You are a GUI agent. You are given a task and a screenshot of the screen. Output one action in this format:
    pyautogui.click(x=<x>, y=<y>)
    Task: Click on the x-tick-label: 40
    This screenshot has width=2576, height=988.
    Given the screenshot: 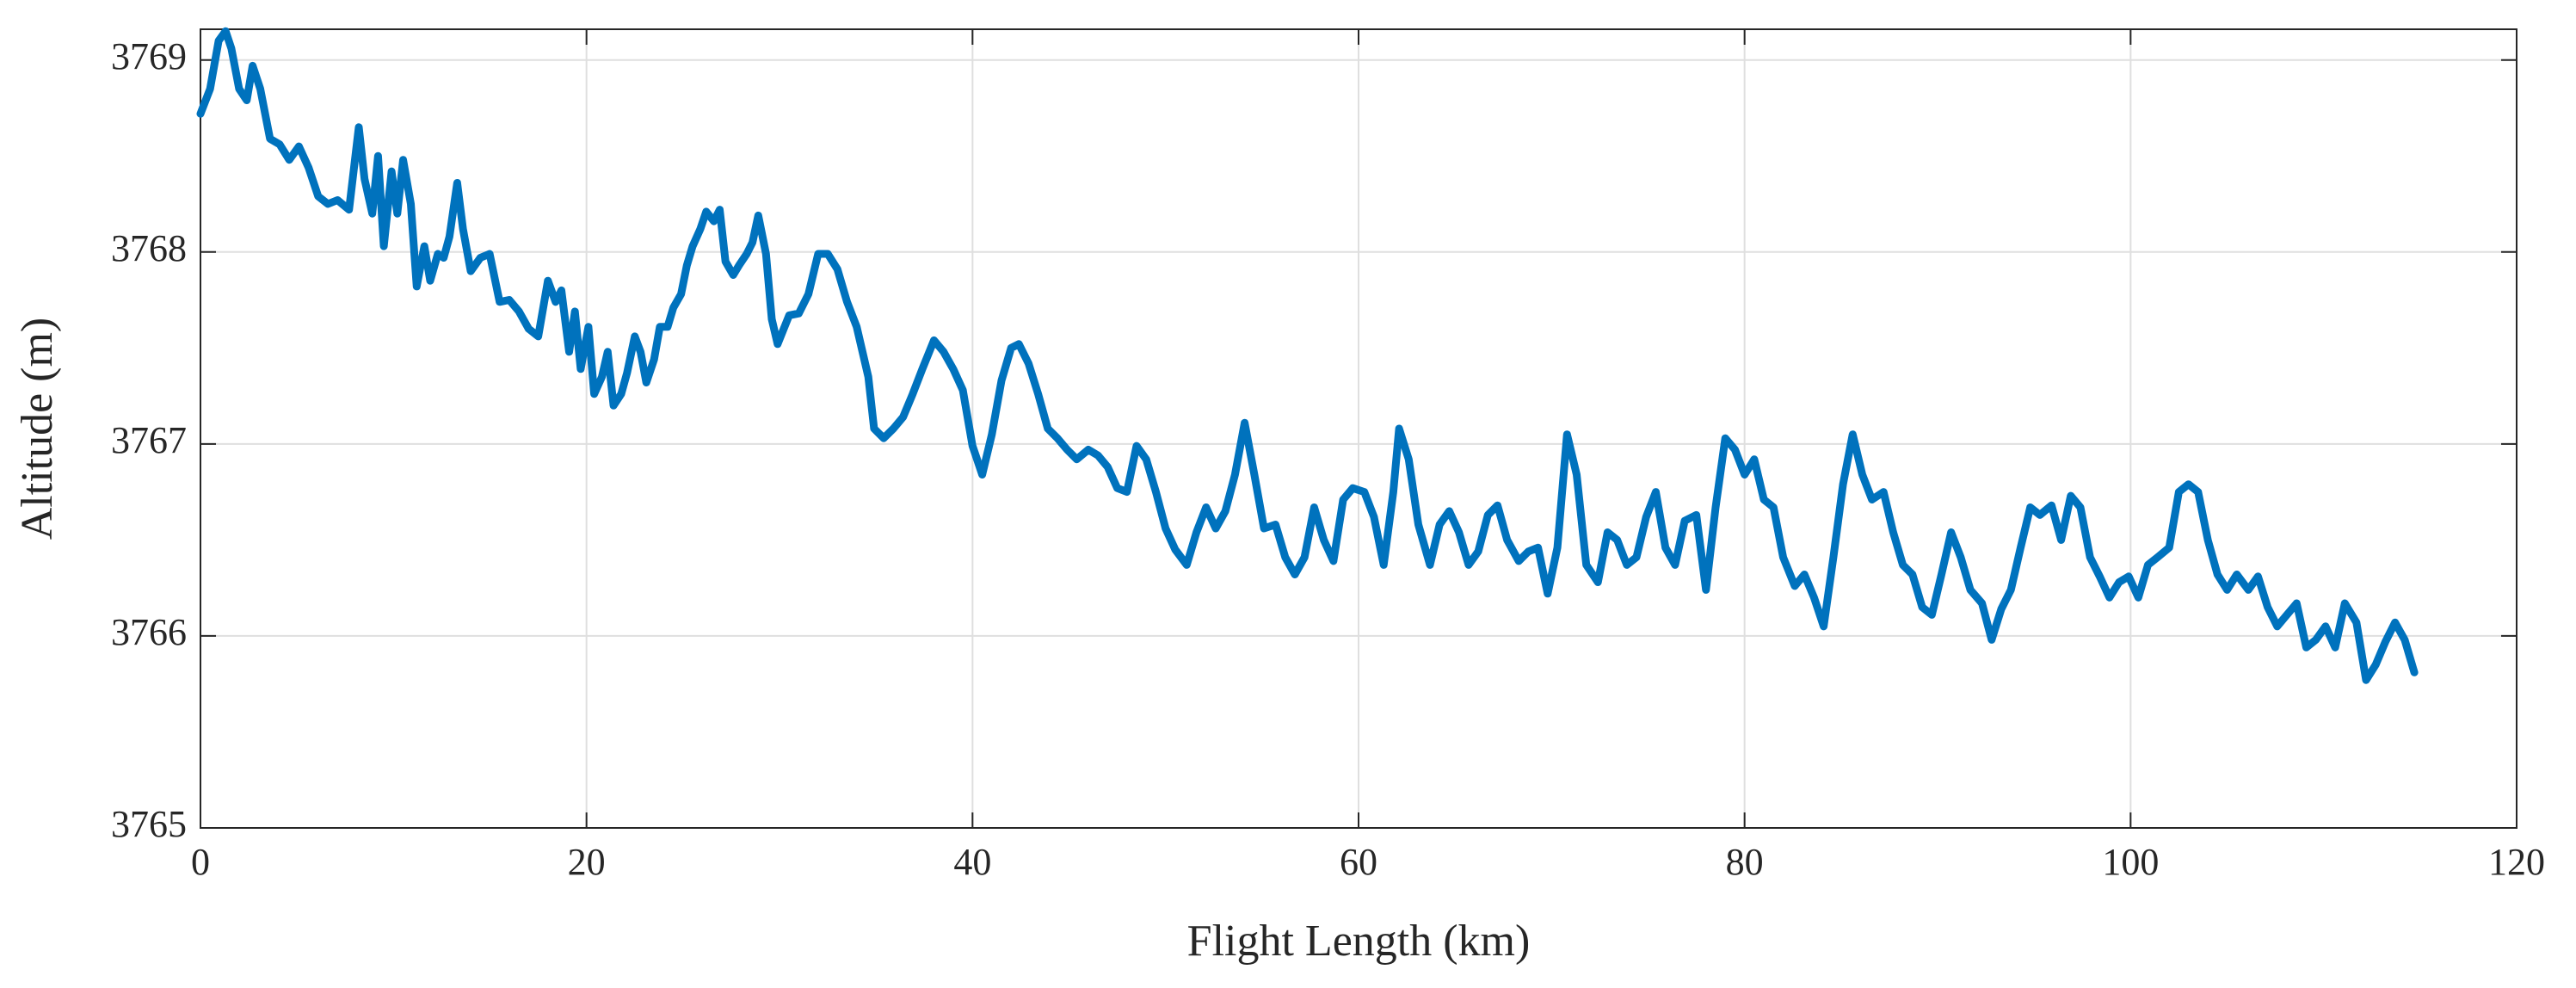 What is the action you would take?
    pyautogui.click(x=972, y=862)
    